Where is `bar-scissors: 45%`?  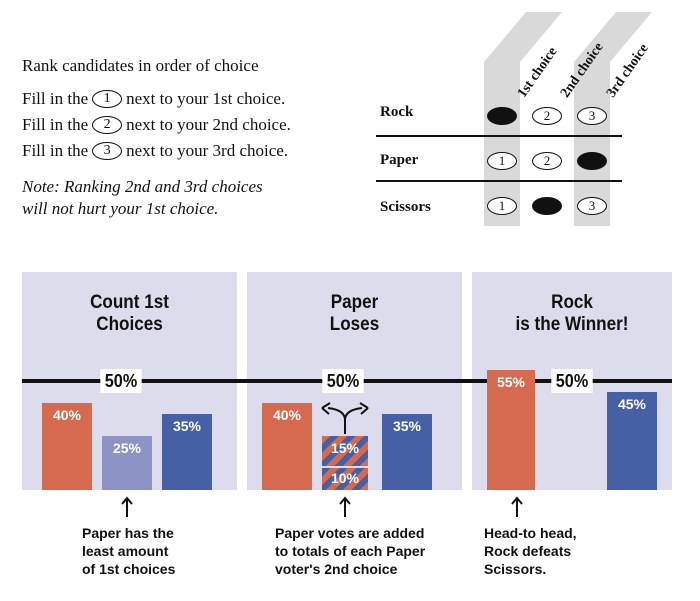 bar-scissors: 45% is located at coordinates (632, 440).